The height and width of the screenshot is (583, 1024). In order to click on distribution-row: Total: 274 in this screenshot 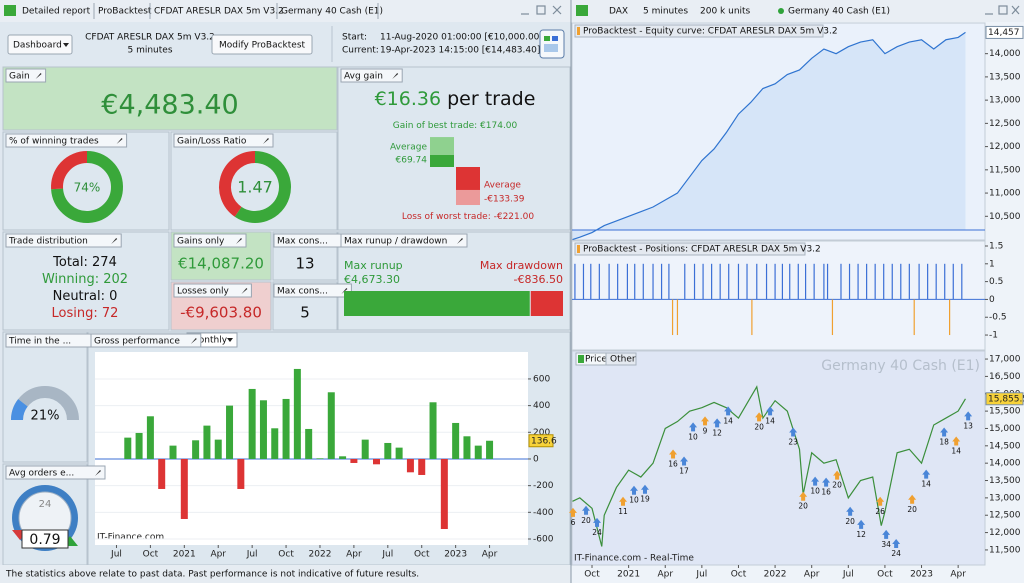, I will do `click(84, 262)`.